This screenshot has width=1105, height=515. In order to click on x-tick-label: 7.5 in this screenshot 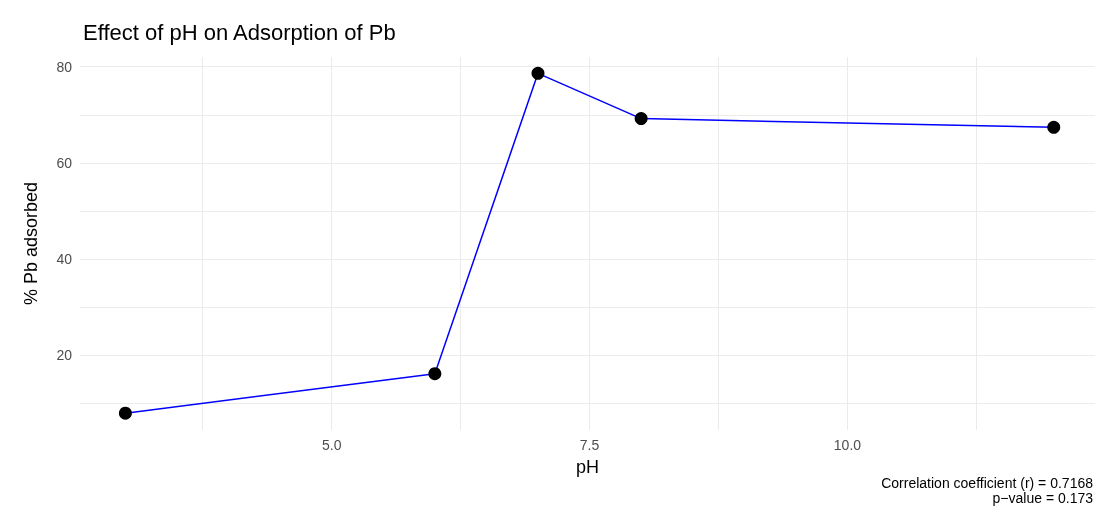, I will do `click(589, 445)`.